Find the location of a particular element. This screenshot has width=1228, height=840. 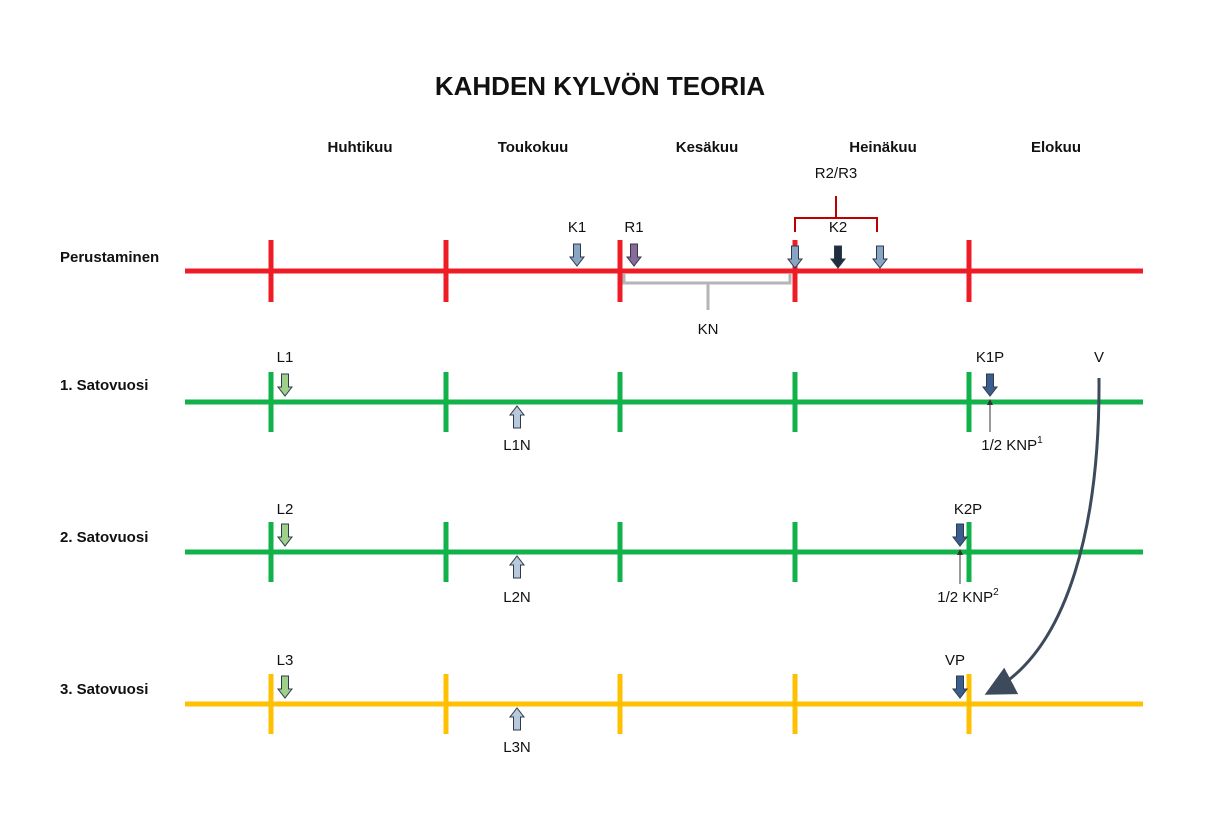

label: 1/2 KNP2 is located at coordinates (968, 596).